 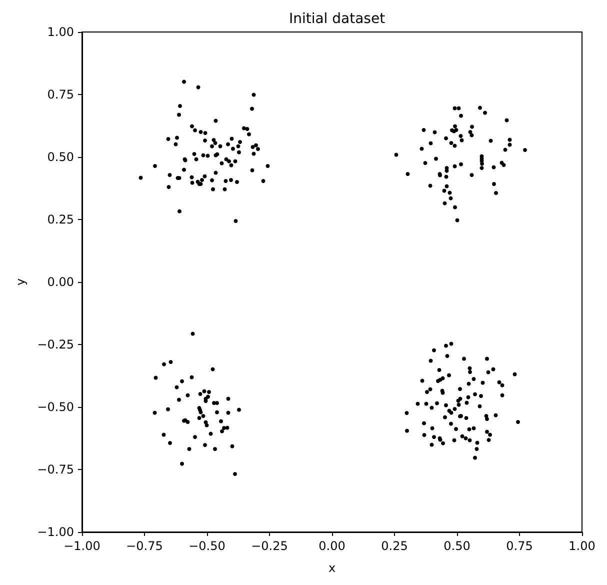 What do you see at coordinates (332, 546) in the screenshot?
I see `x-tick-label: 0.00` at bounding box center [332, 546].